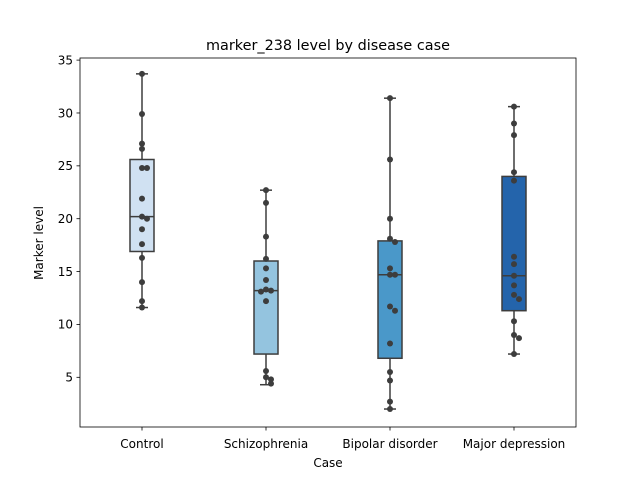 Image resolution: width=640 pixels, height=480 pixels. I want to click on box-schizophrenia, so click(266, 307).